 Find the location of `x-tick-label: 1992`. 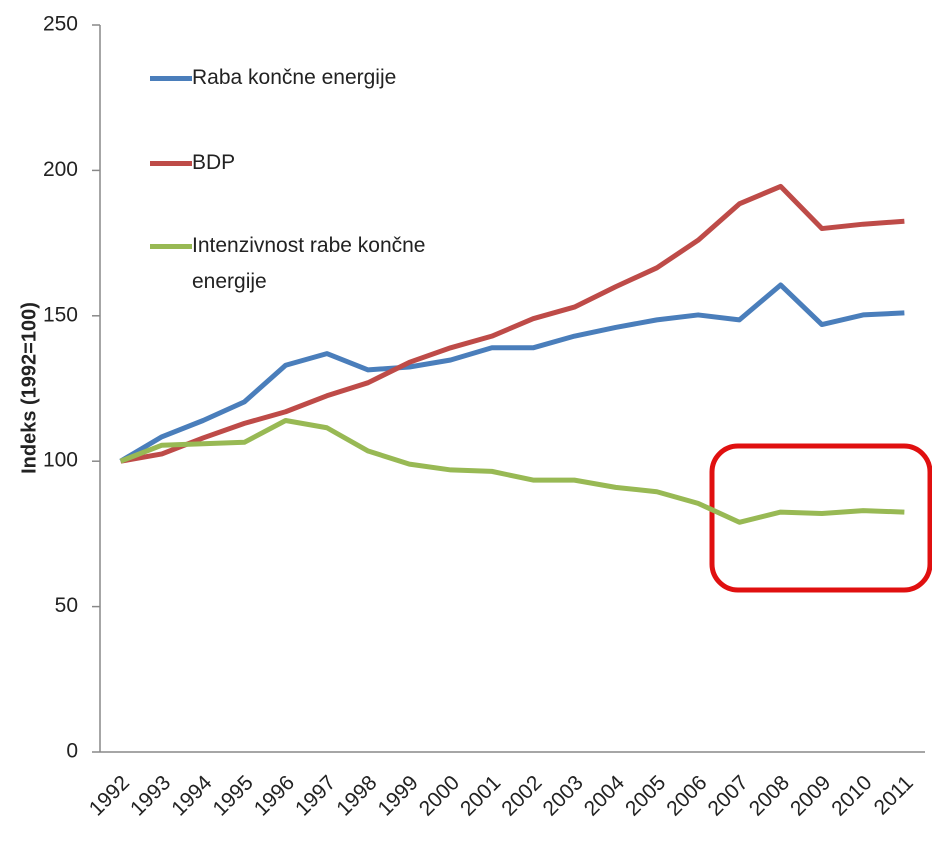

x-tick-label: 1992 is located at coordinates (109, 795).